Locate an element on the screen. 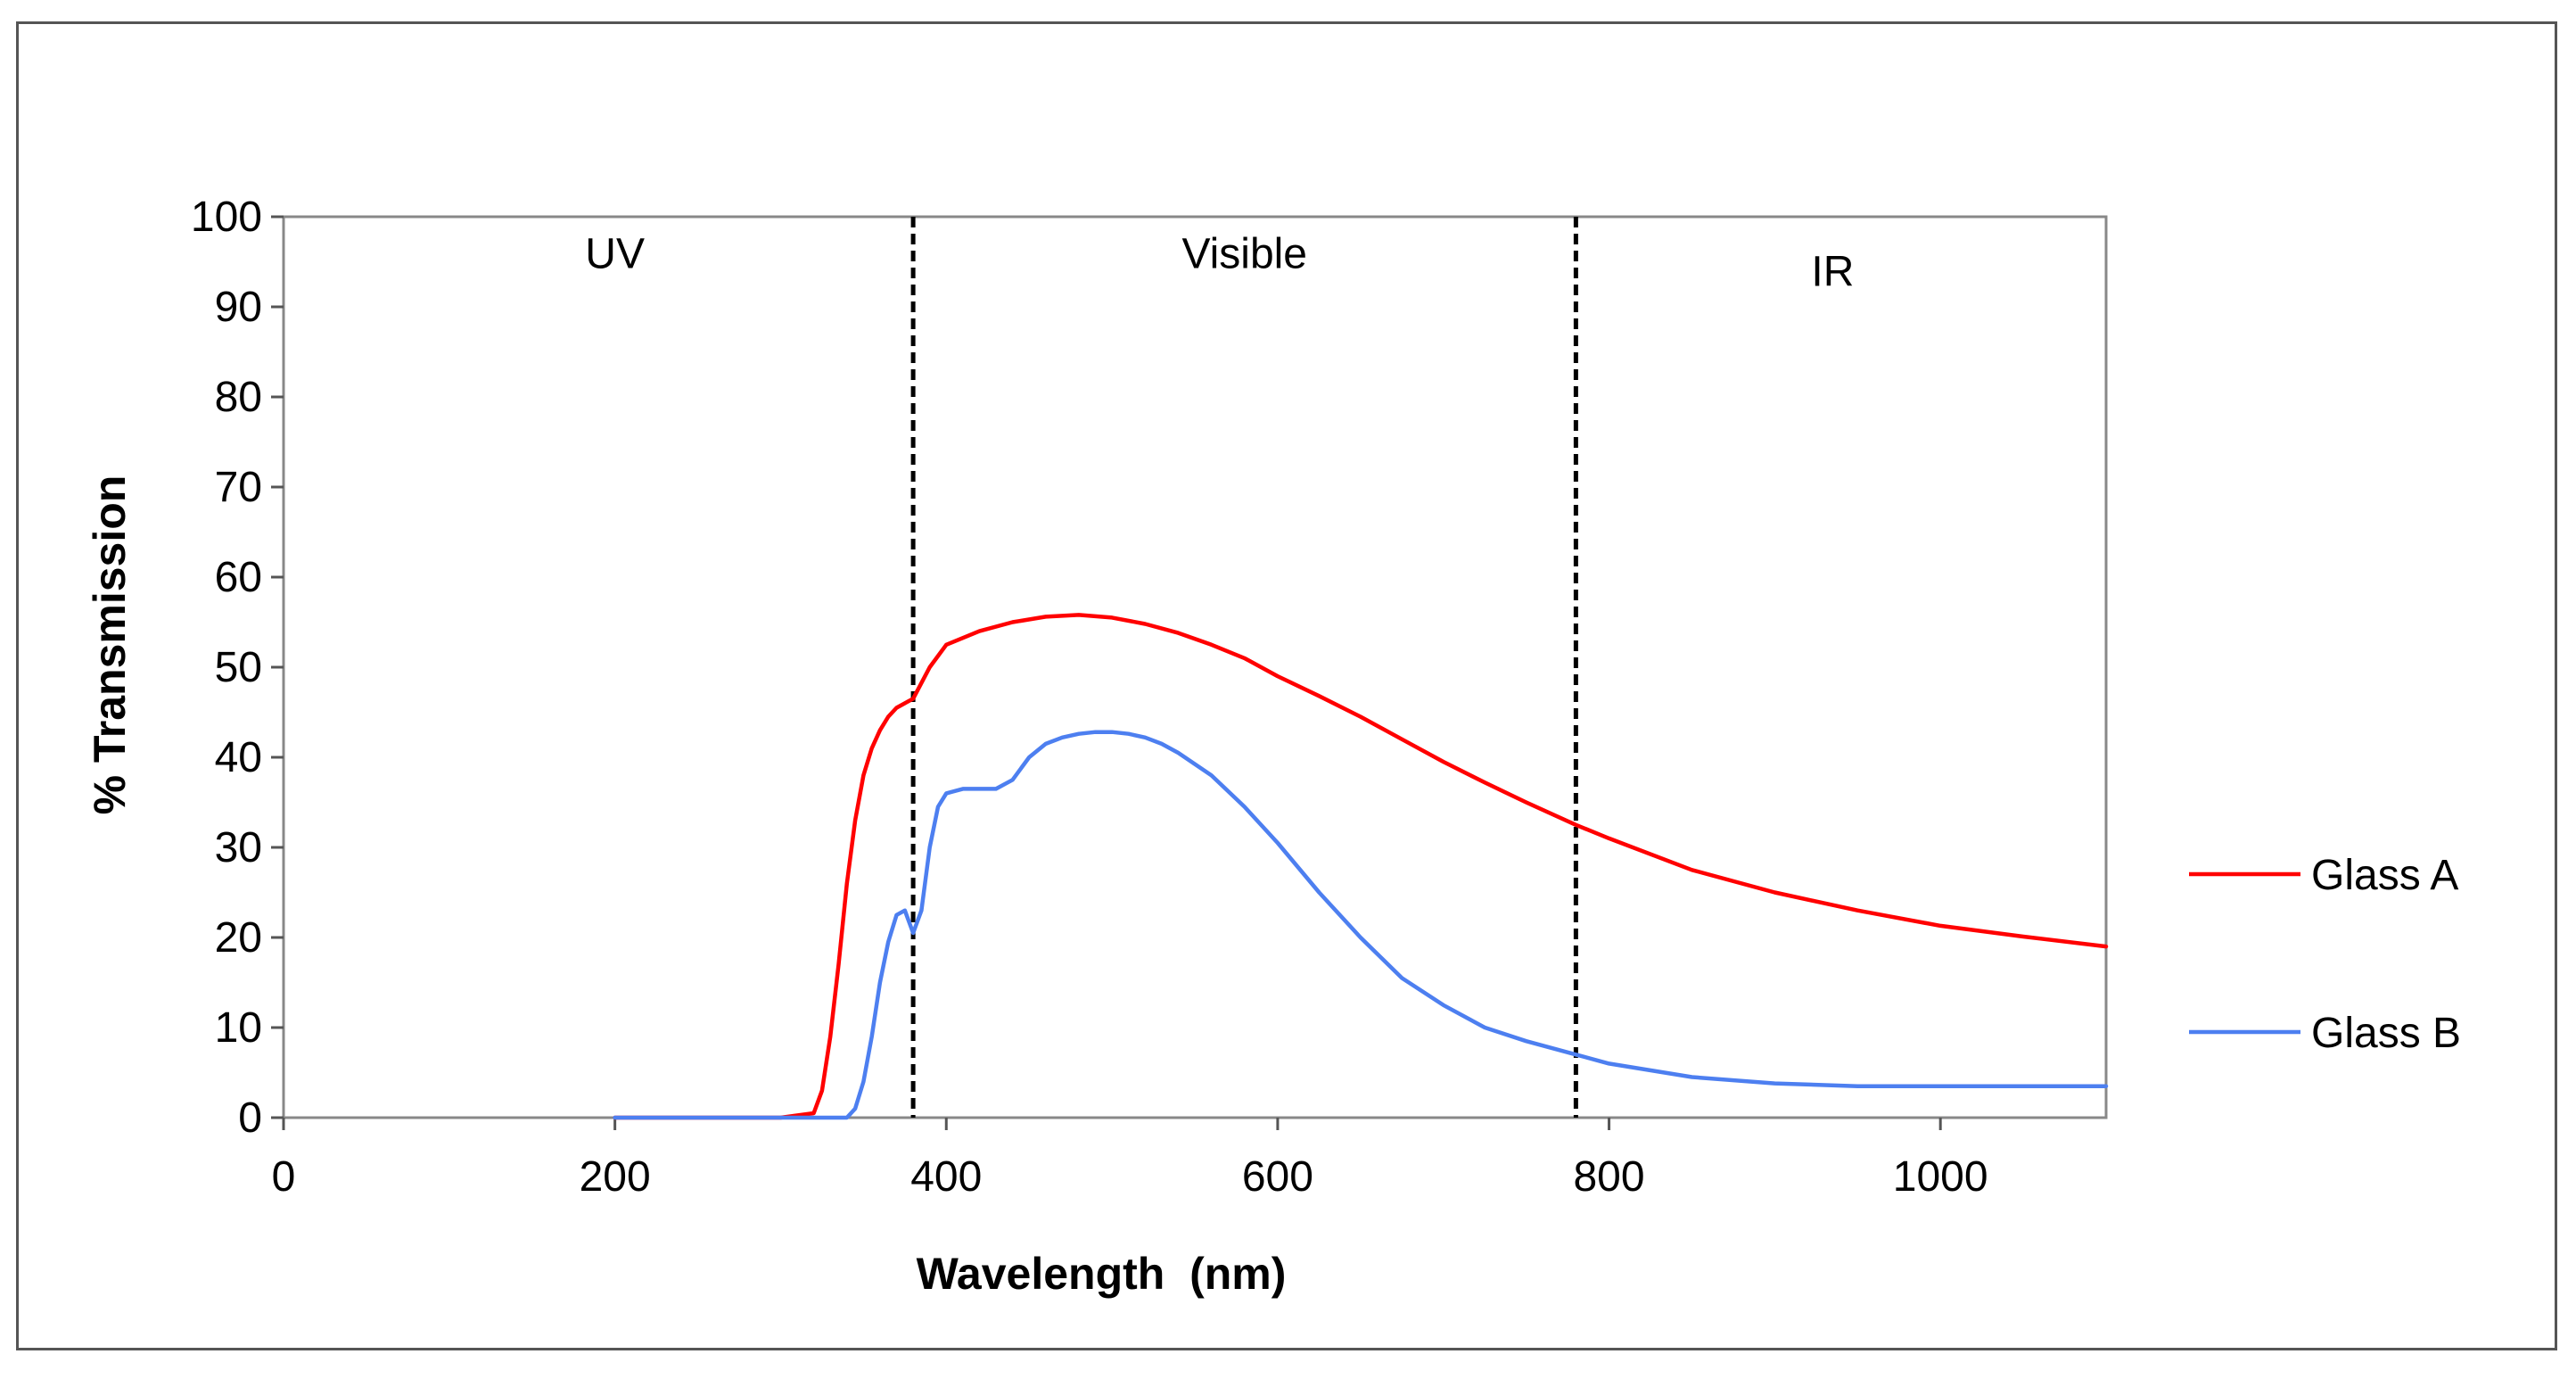 The image size is (2576, 1379). x-tick-label: 200 is located at coordinates (615, 1177).